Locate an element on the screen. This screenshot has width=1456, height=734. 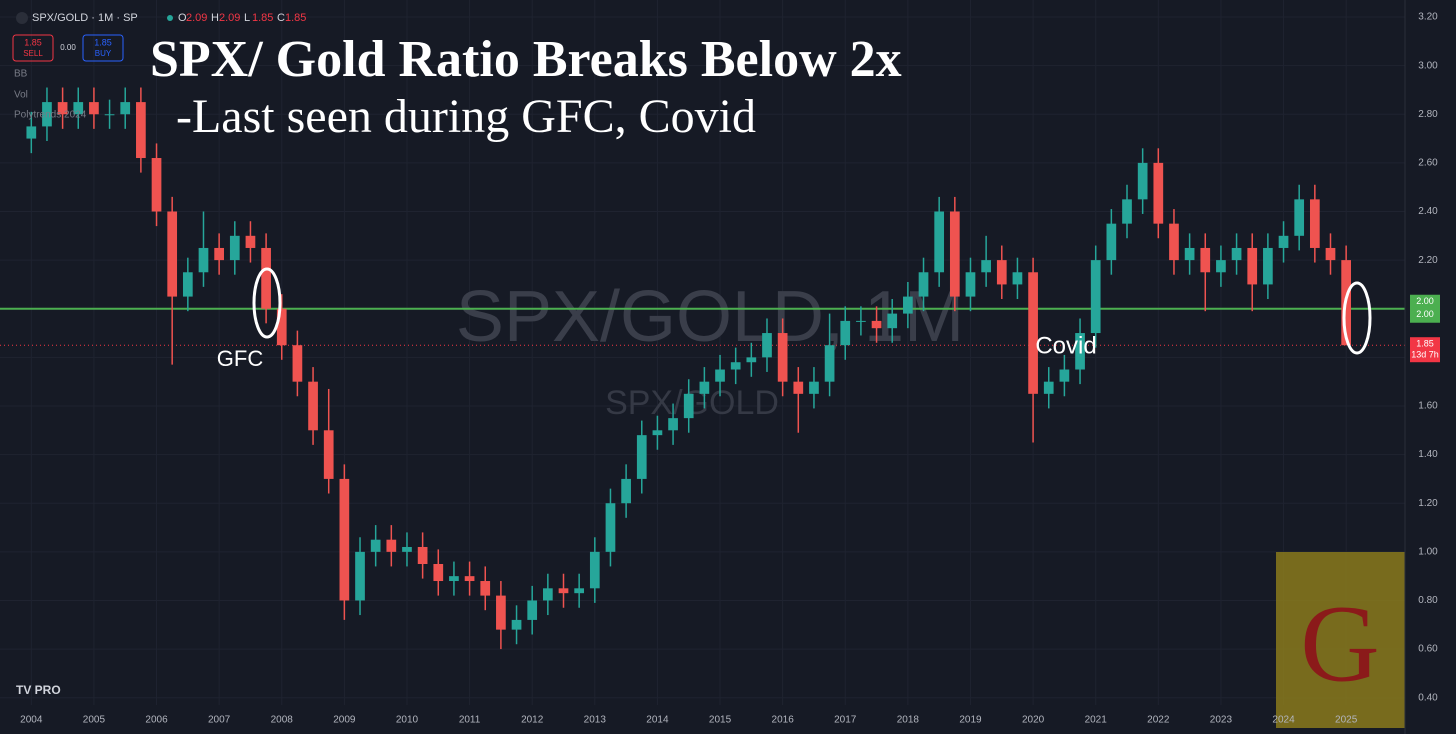
indicator: Vol is located at coordinates (21, 95).